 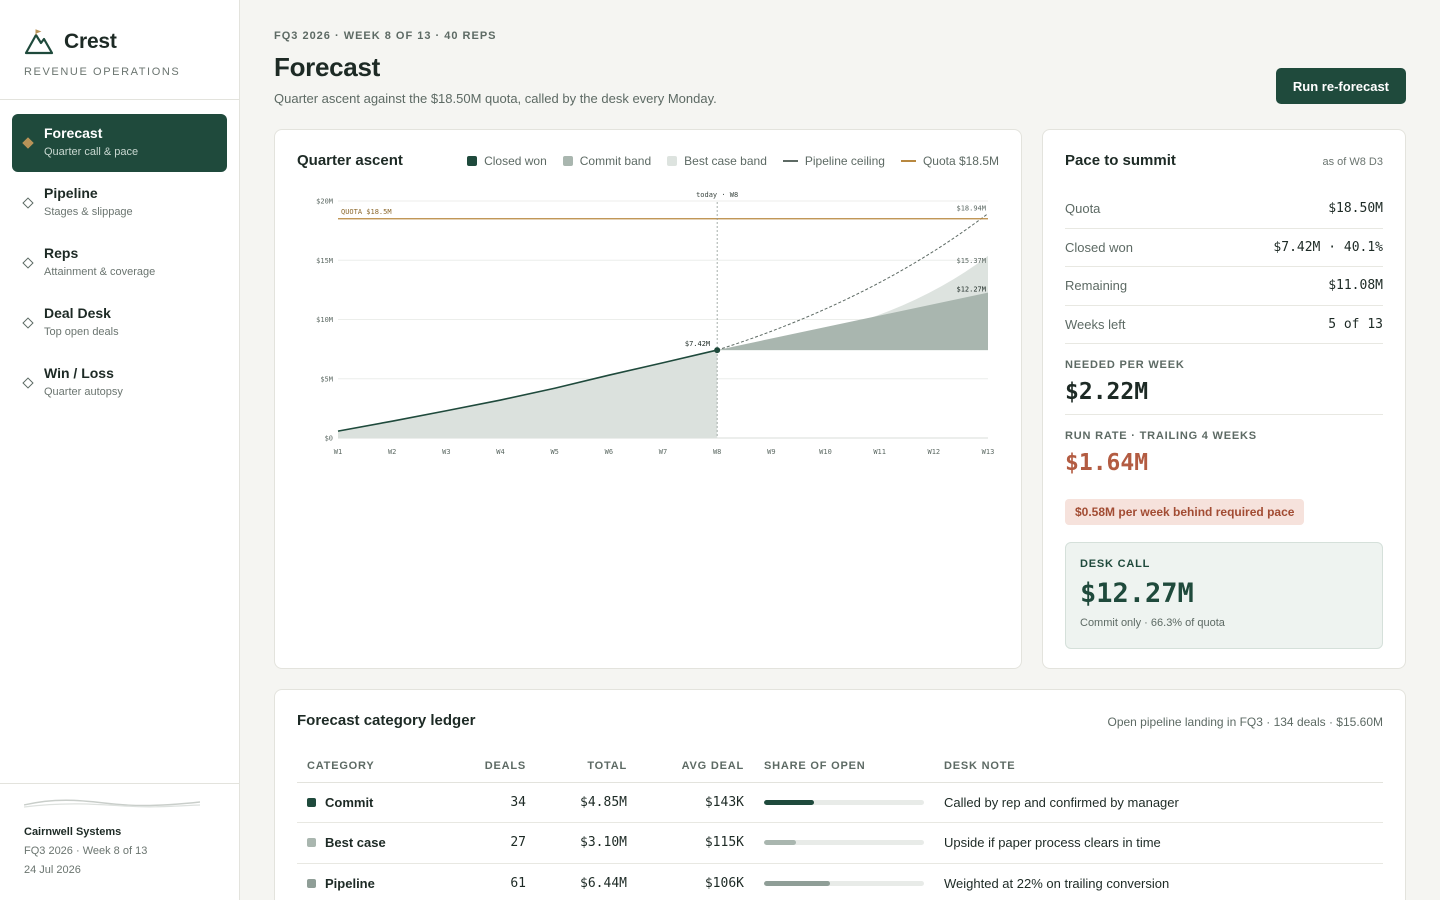 What do you see at coordinates (1107, 463) in the screenshot?
I see `stat-value: $1.64M` at bounding box center [1107, 463].